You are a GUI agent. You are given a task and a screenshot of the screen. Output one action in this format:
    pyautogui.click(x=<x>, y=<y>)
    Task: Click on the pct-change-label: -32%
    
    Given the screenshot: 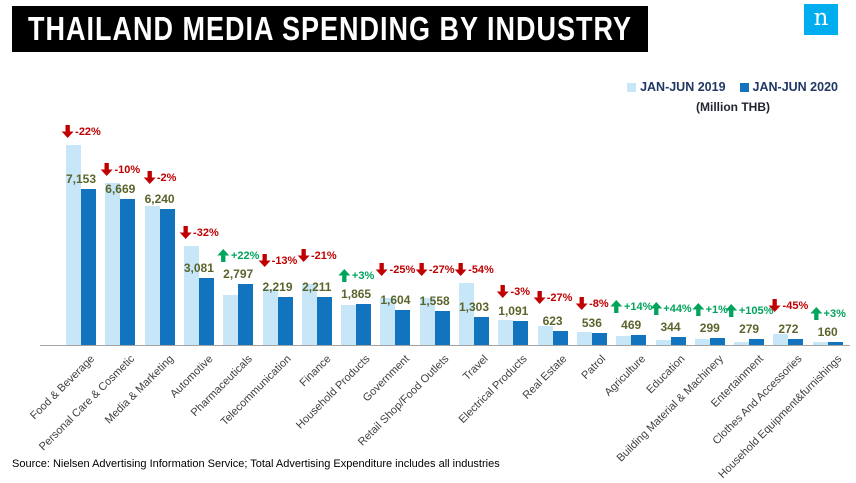 What is the action you would take?
    pyautogui.click(x=199, y=232)
    